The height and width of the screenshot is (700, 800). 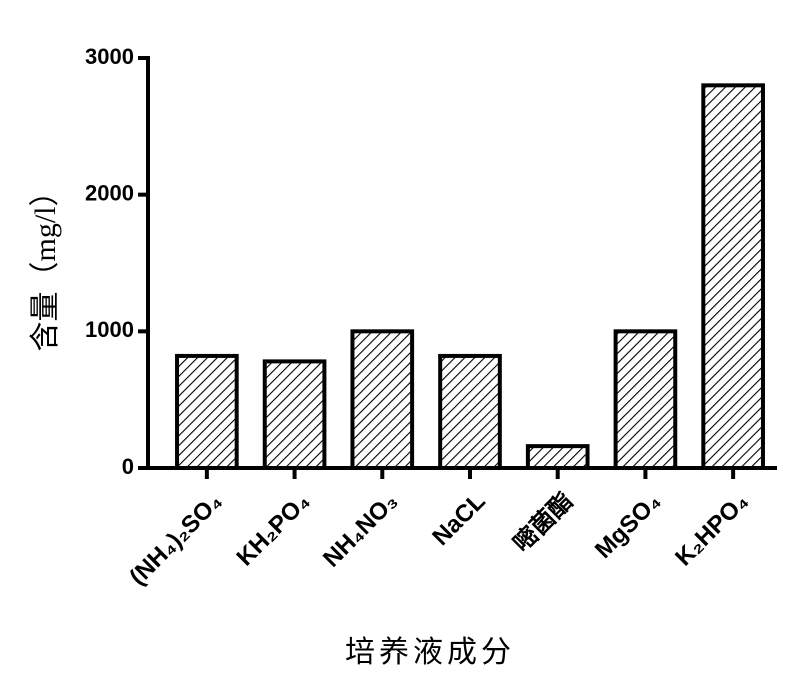 What do you see at coordinates (128, 466) in the screenshot?
I see `y-tick-label: 0` at bounding box center [128, 466].